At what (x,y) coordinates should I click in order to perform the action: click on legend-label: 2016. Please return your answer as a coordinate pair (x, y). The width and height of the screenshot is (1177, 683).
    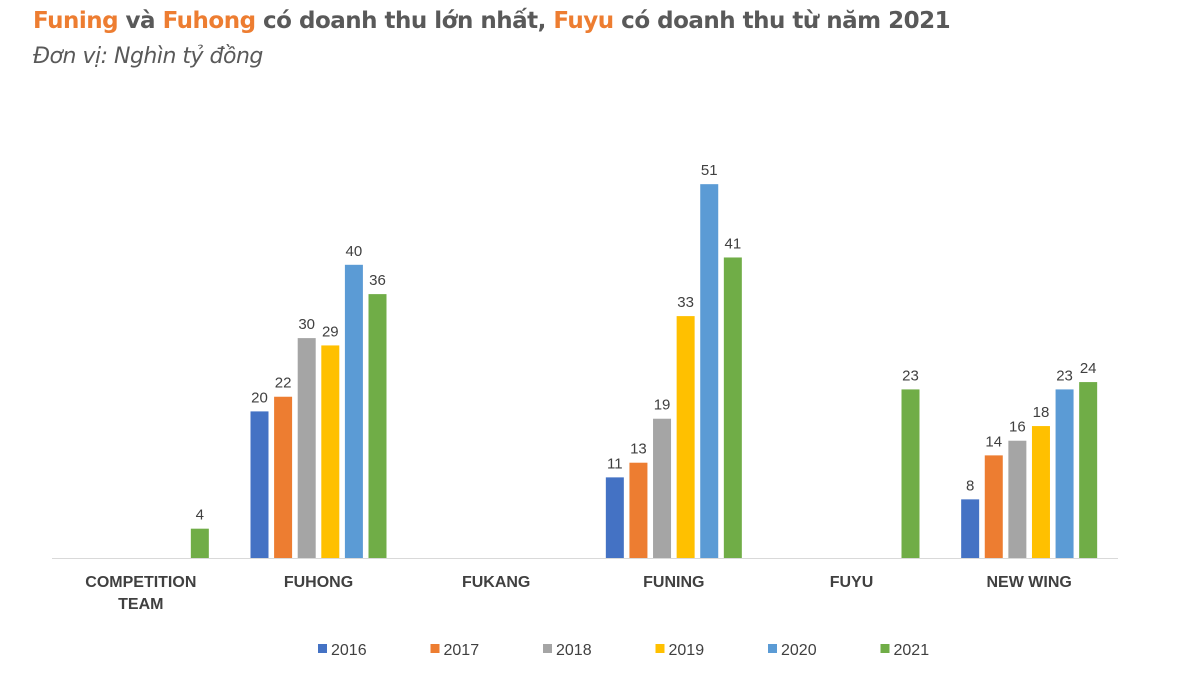
    Looking at the image, I should click on (349, 650).